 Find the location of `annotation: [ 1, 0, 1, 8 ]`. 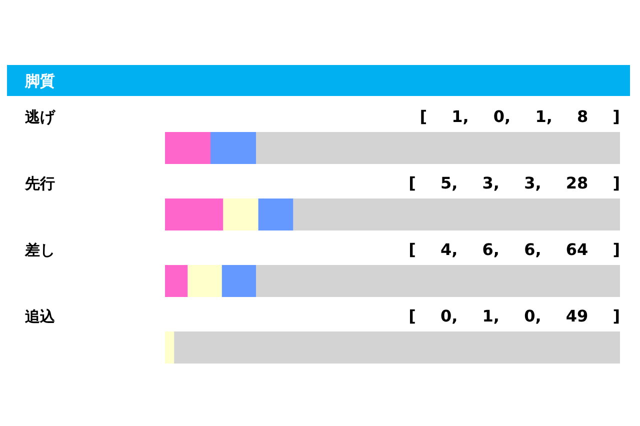

annotation: [ 1, 0, 1, 8 ] is located at coordinates (520, 116).